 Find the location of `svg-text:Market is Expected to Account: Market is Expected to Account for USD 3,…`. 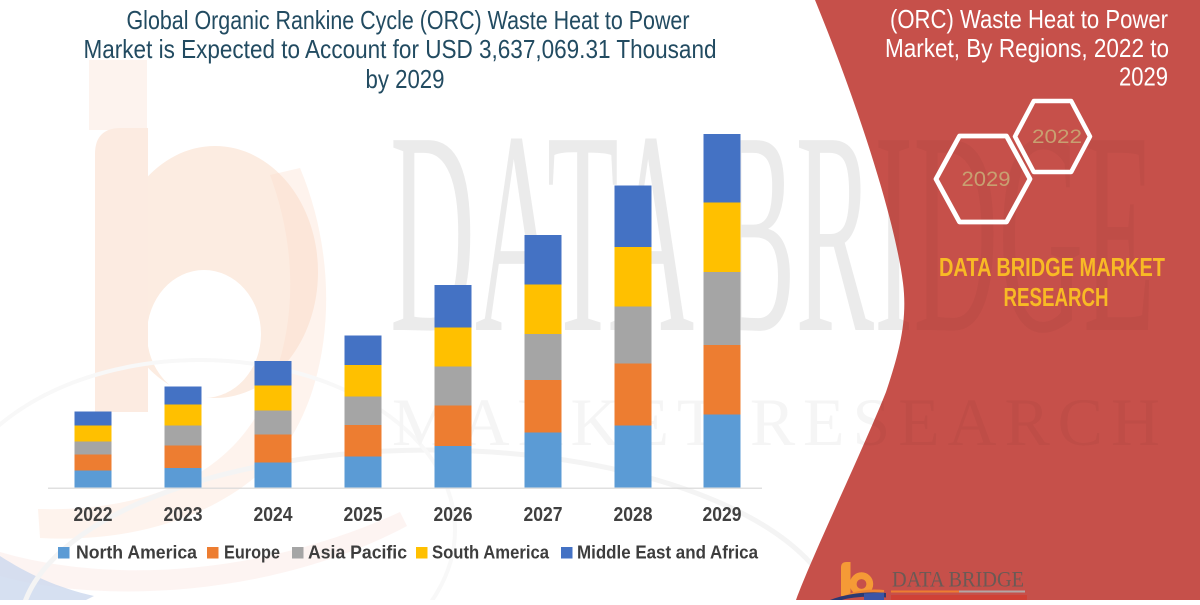

svg-text:Market is Expected to Account: Market is Expected to Account for USD 3,… is located at coordinates (400, 49).